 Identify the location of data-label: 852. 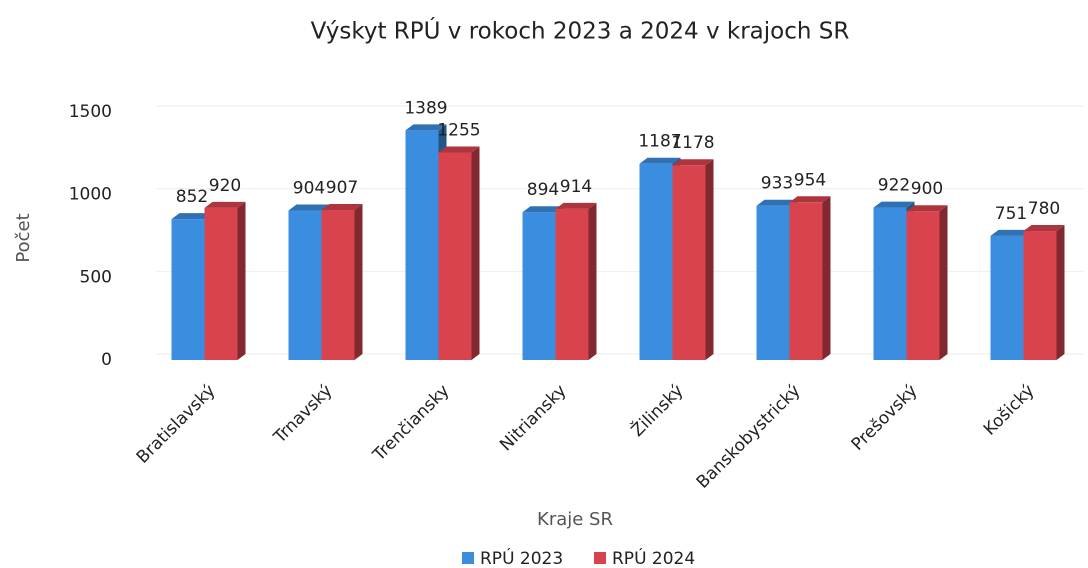
(192, 197).